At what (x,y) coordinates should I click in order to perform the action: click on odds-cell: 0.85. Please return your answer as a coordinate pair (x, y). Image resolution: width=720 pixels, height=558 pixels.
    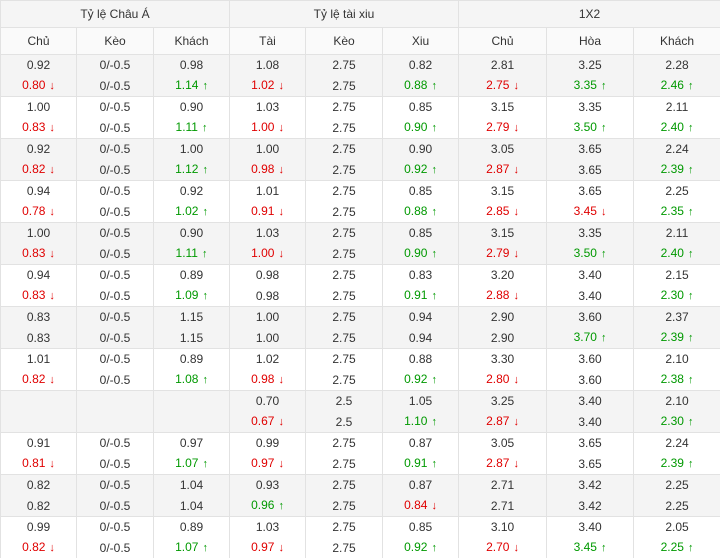
    Looking at the image, I should click on (421, 233).